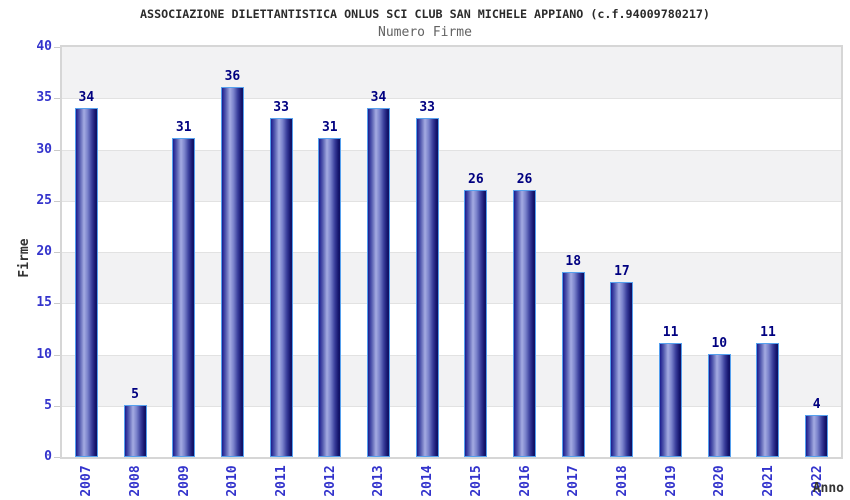 The width and height of the screenshot is (850, 500). What do you see at coordinates (378, 282) in the screenshot?
I see `bar-2013` at bounding box center [378, 282].